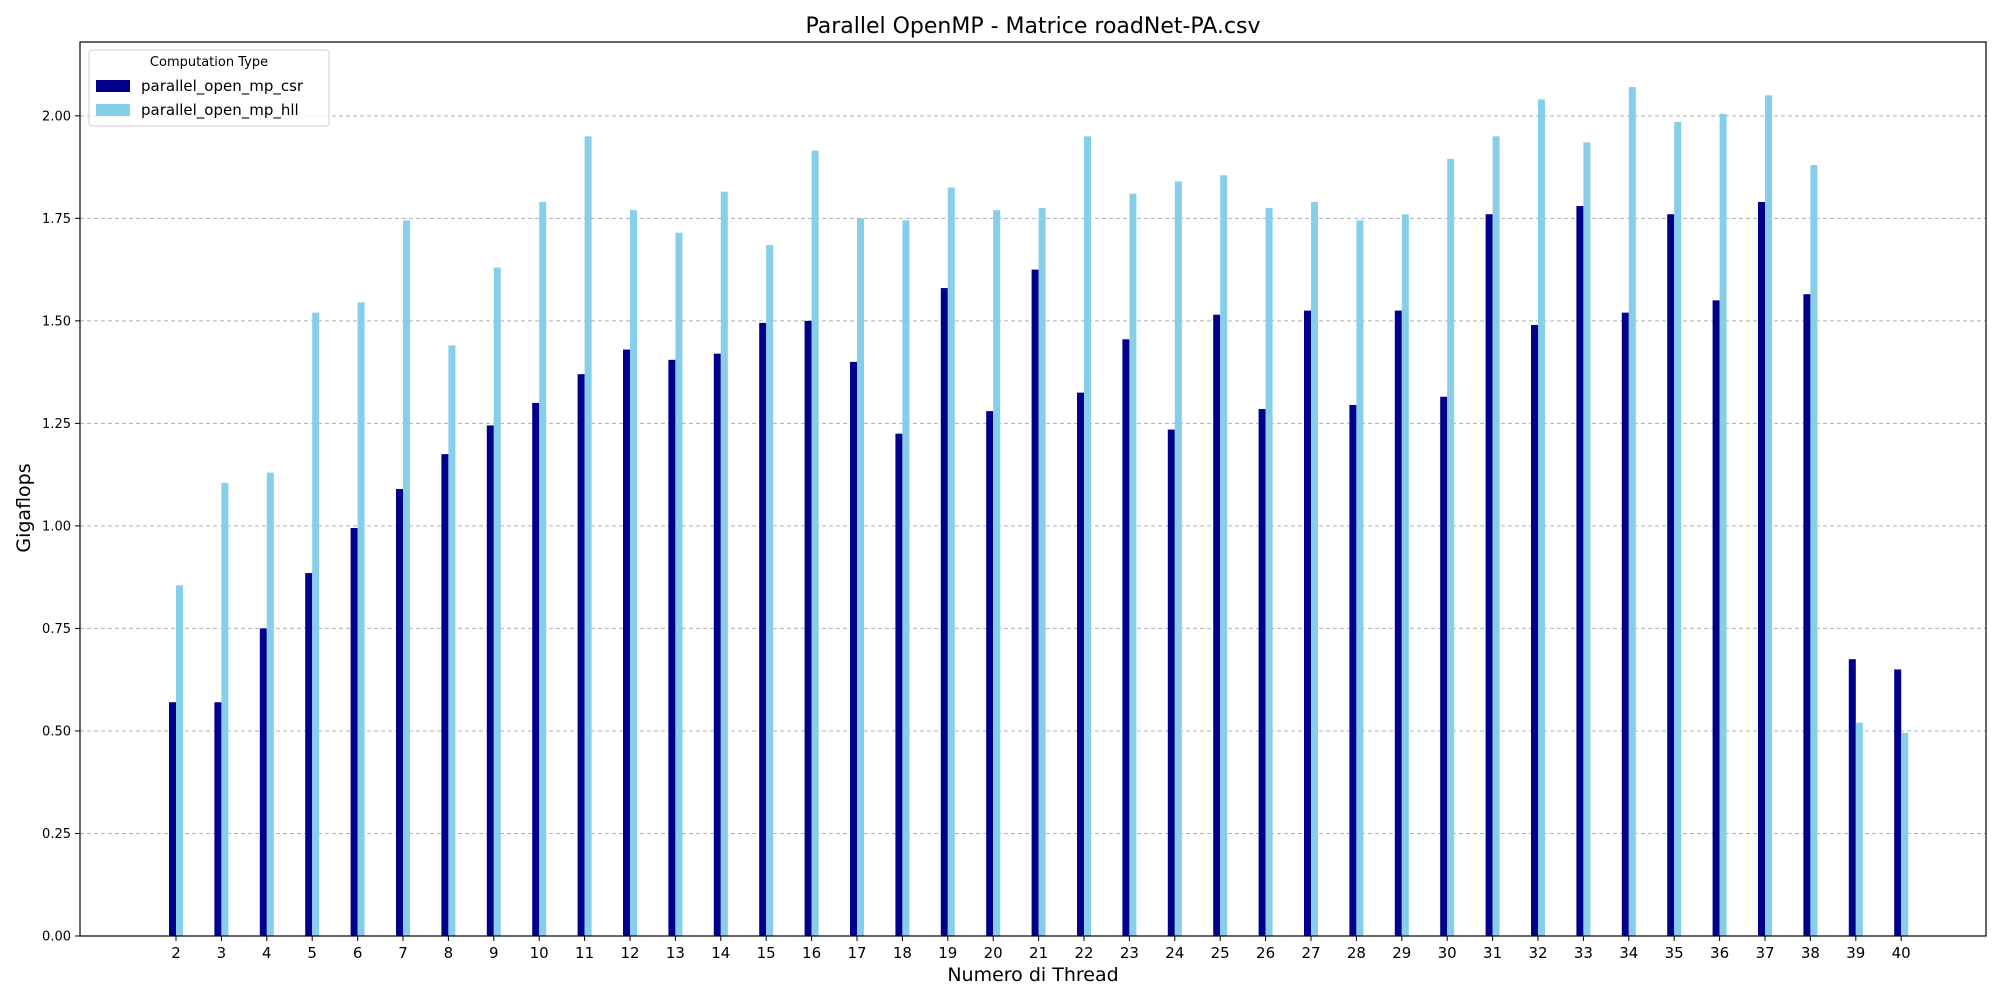  Describe the element at coordinates (720, 953) in the screenshot. I see `x-tick-label: 14` at that location.